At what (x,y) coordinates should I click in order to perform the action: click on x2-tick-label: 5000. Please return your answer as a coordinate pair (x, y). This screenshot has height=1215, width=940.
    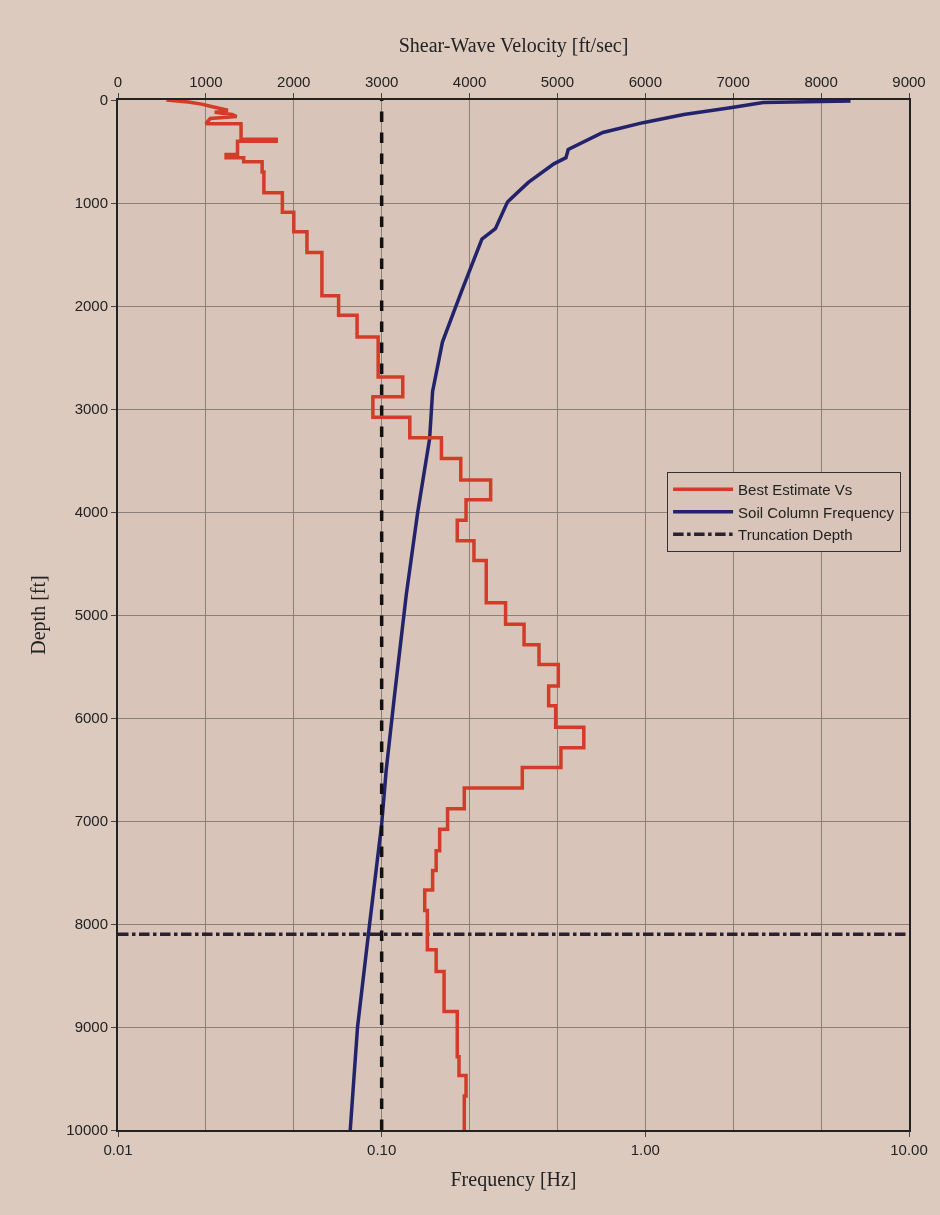
    Looking at the image, I should click on (557, 81).